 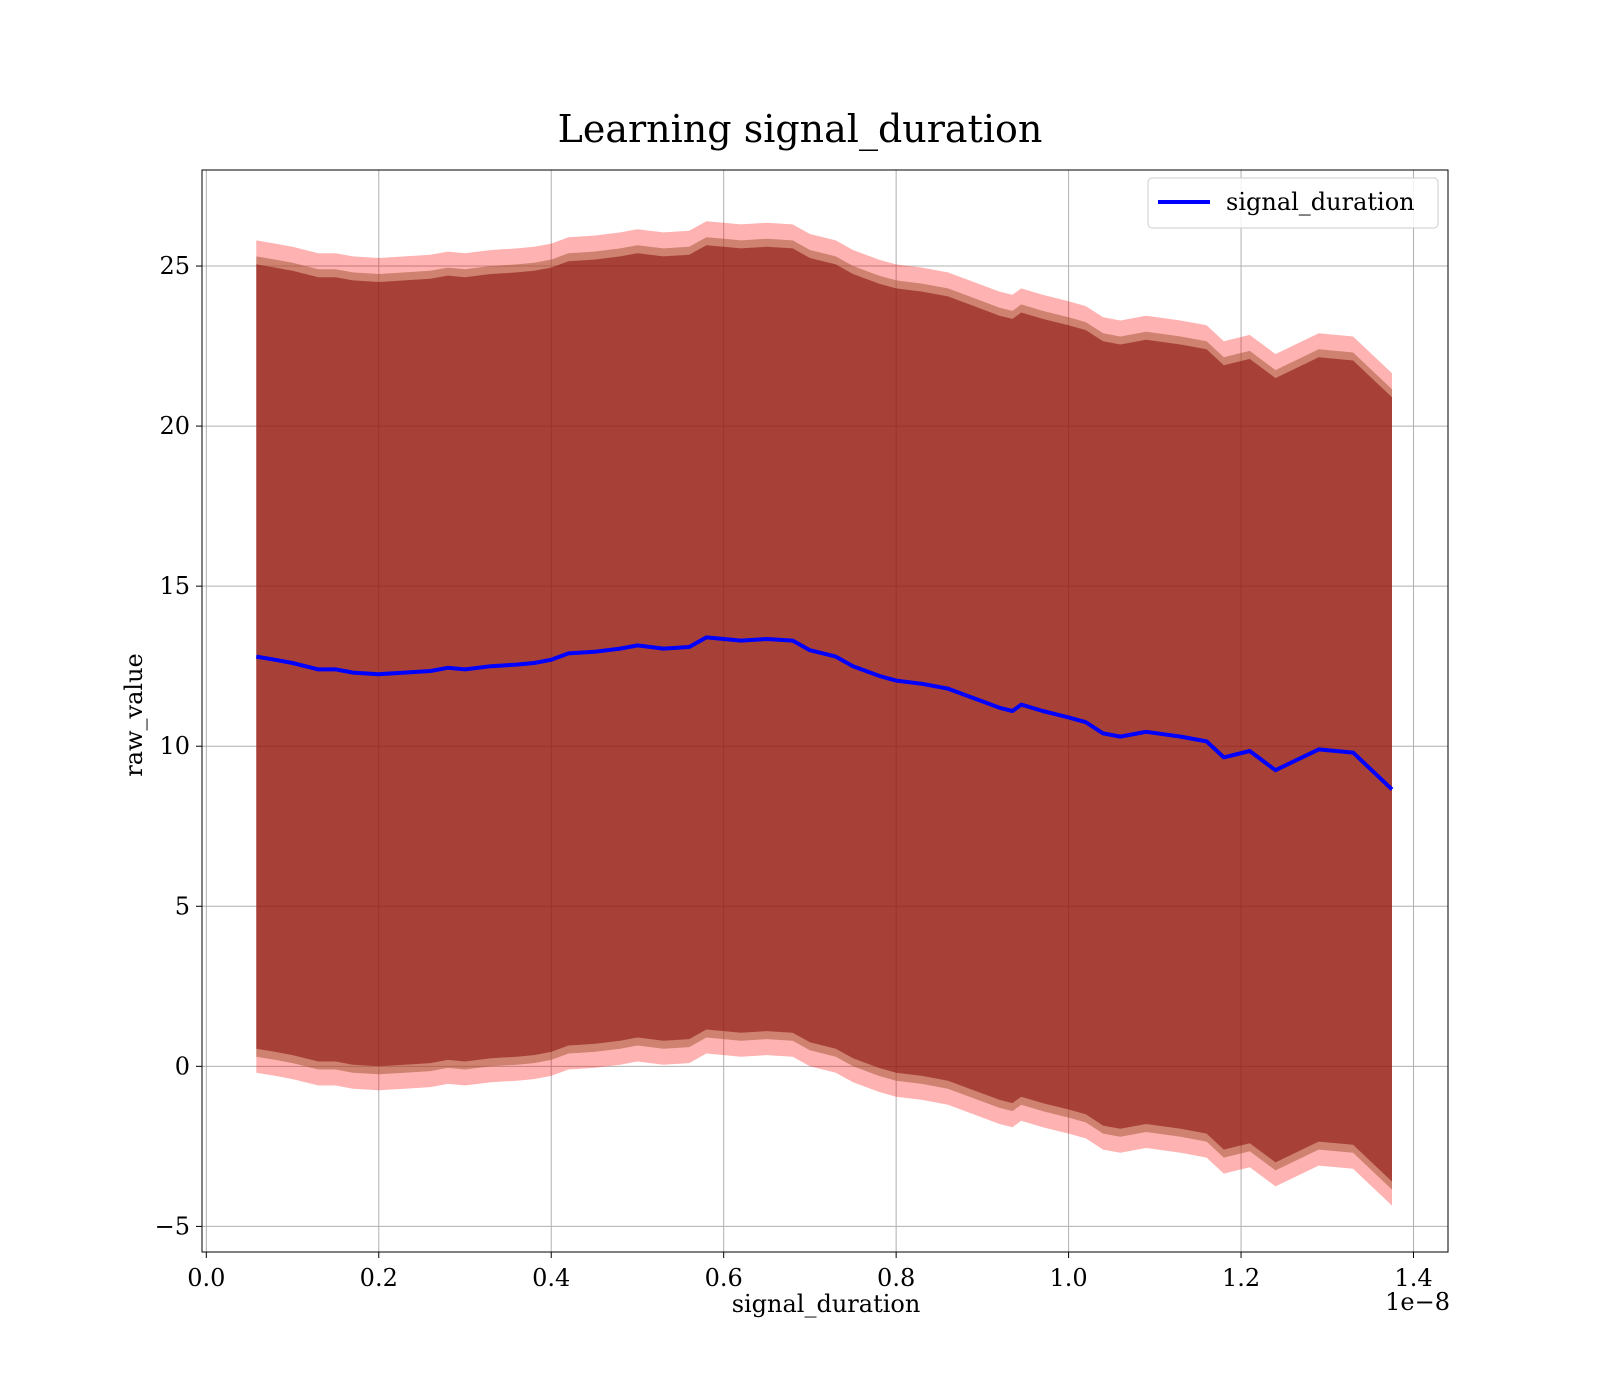 What do you see at coordinates (134, 715) in the screenshot?
I see `y-axis-label: raw_value` at bounding box center [134, 715].